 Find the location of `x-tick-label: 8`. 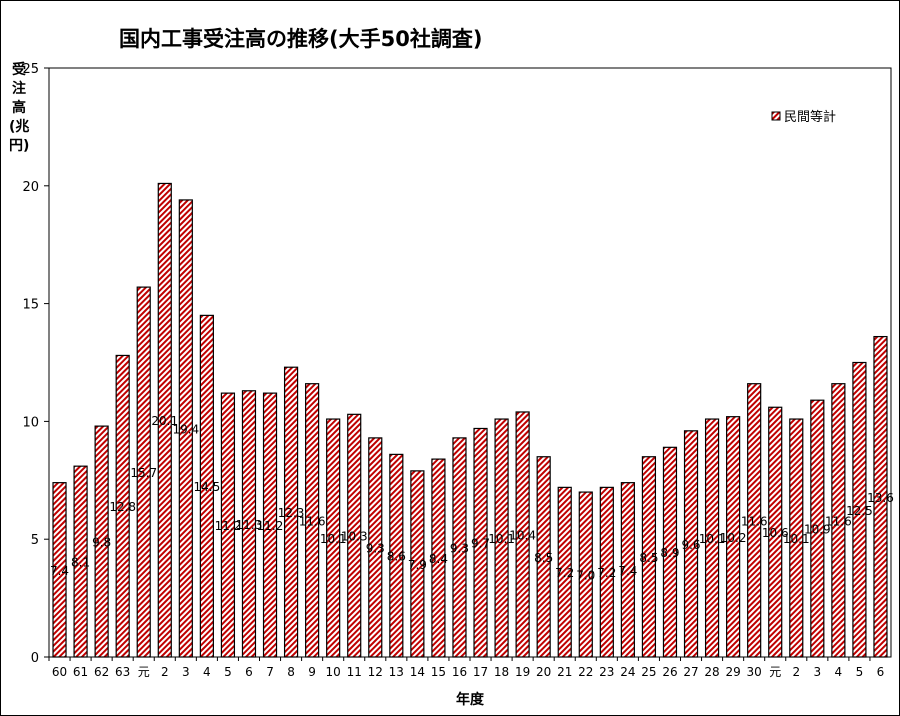

x-tick-label: 8 is located at coordinates (291, 672).